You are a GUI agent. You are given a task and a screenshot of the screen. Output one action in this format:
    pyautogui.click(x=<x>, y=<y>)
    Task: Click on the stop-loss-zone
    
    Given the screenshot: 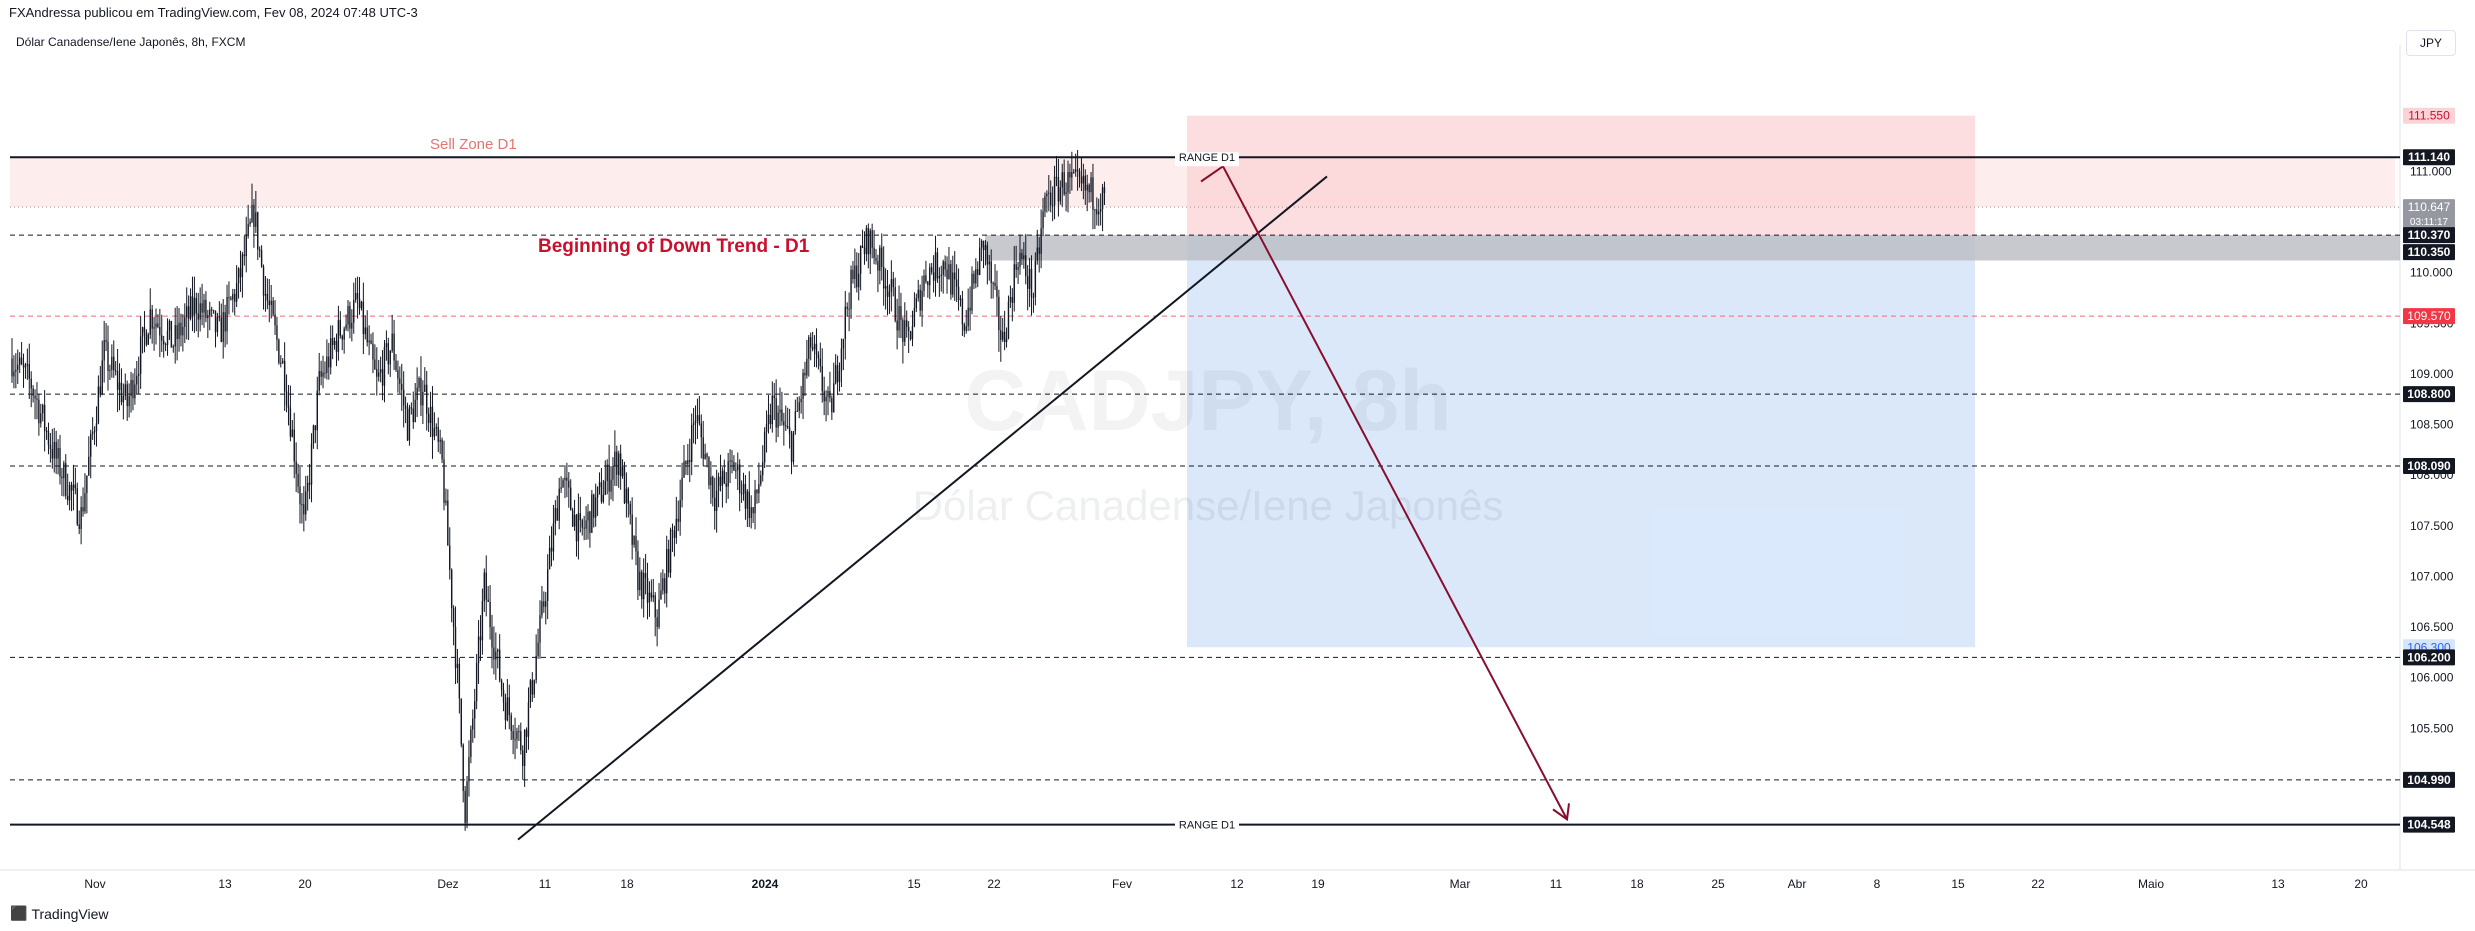 What is the action you would take?
    pyautogui.click(x=1581, y=175)
    